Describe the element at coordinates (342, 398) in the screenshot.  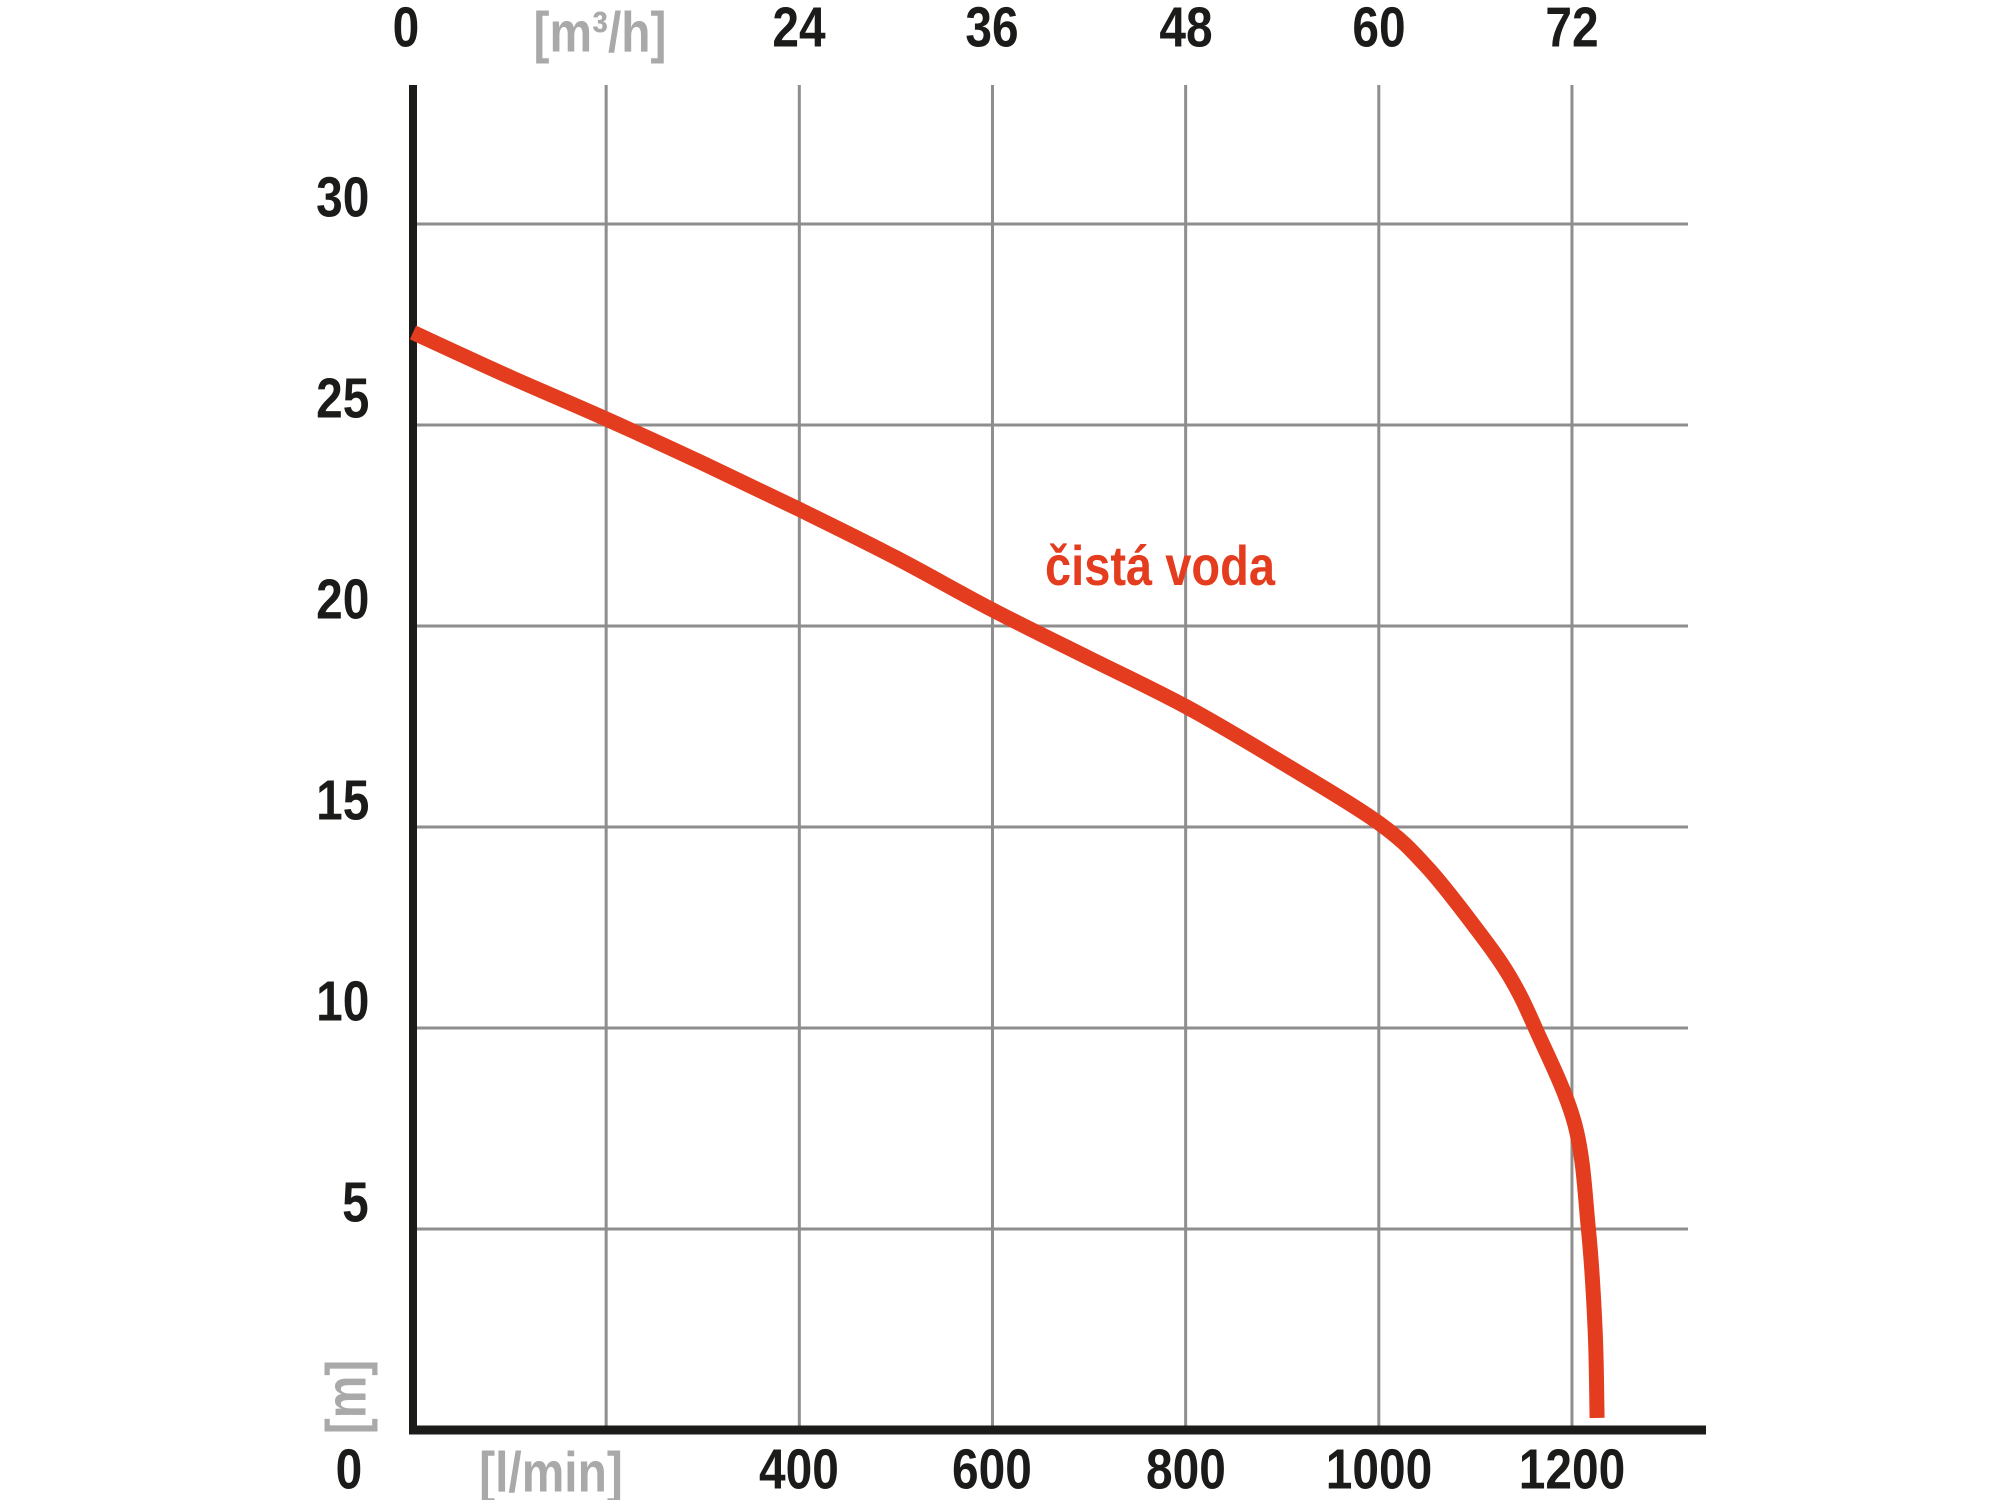
I see `left-axis-tick-label: 25` at that location.